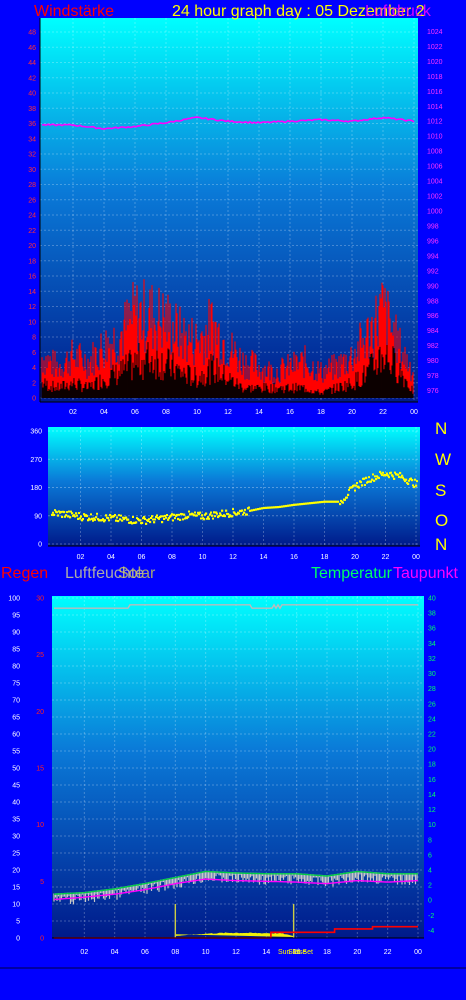 This screenshot has height=1000, width=466. What do you see at coordinates (352, 573) in the screenshot?
I see `temperature-label: Temperatur` at bounding box center [352, 573].